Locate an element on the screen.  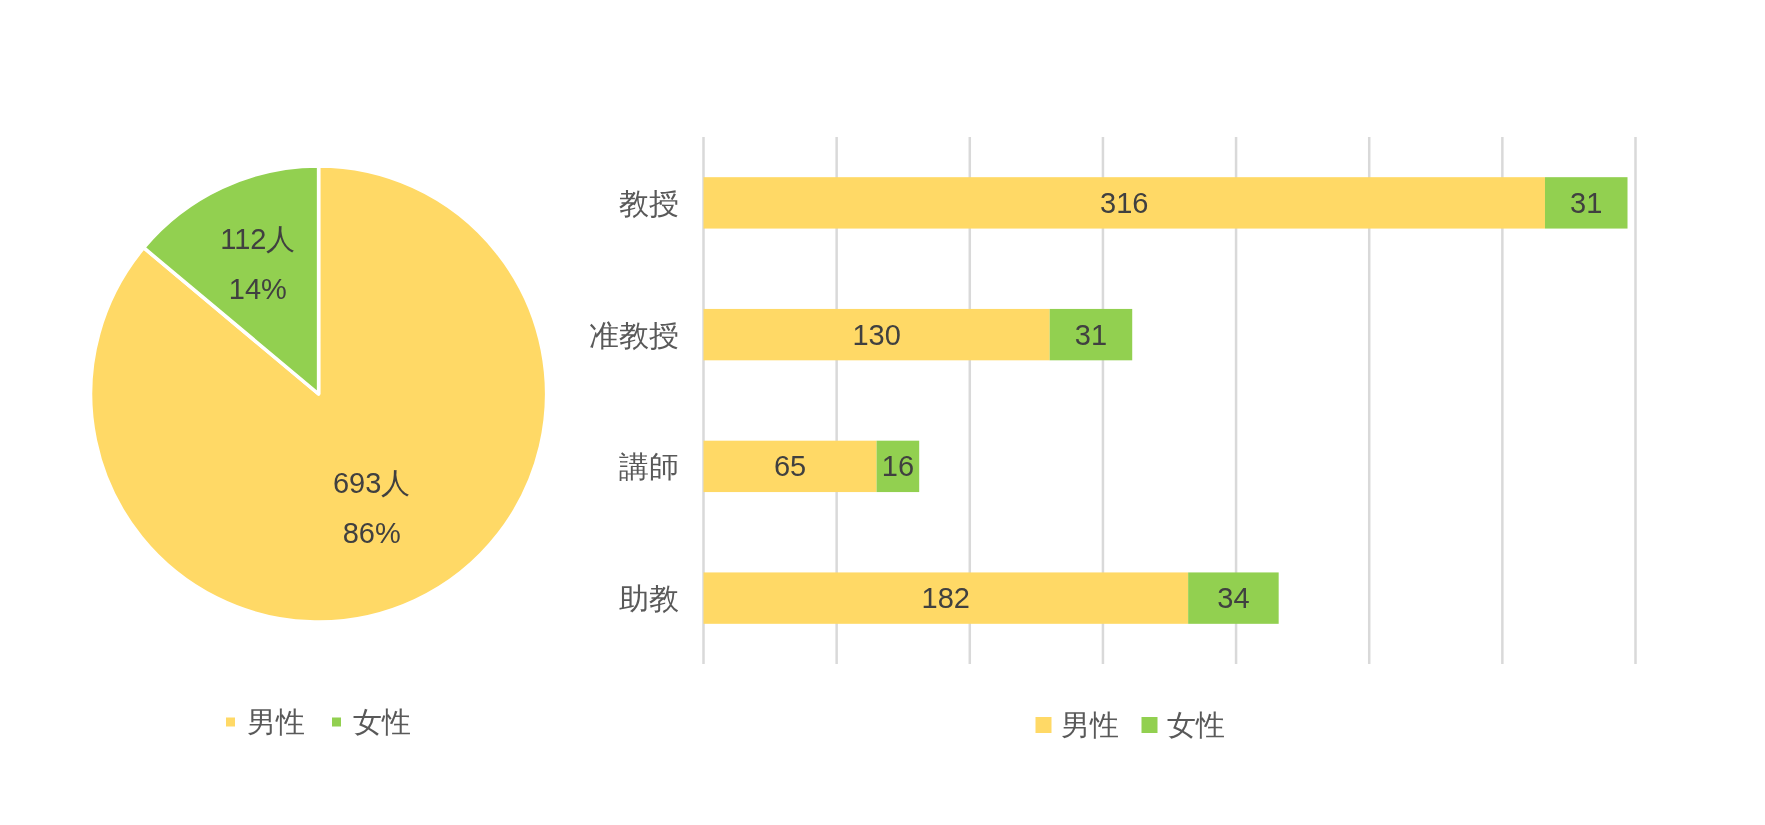
category-label: 教授 is located at coordinates (648, 203).